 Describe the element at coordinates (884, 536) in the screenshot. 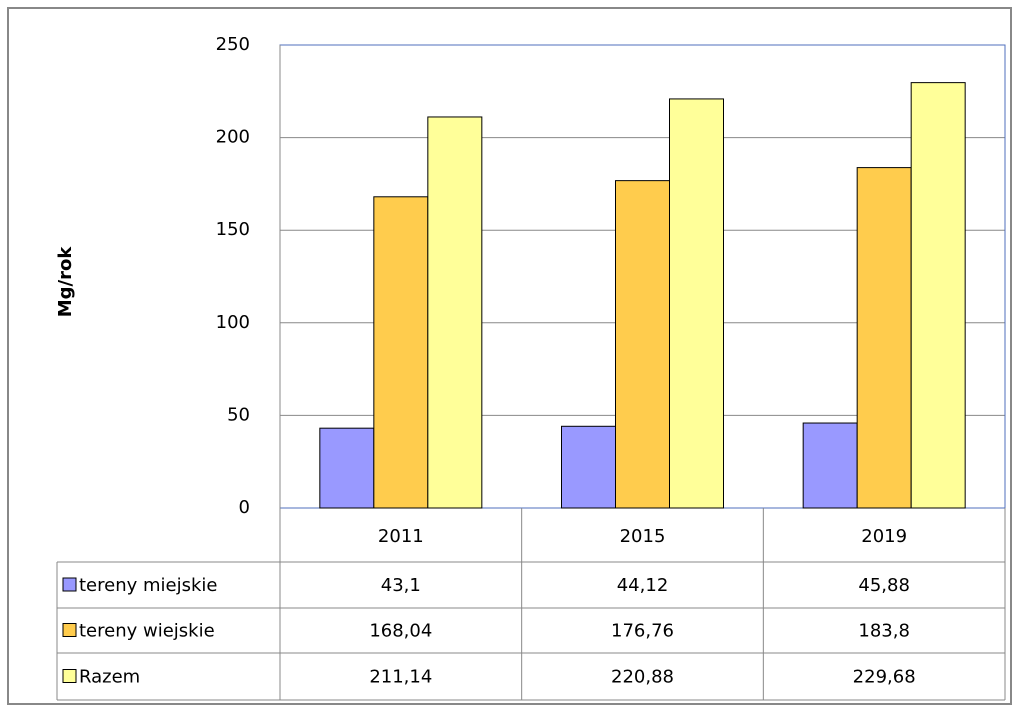

I see `x-tick-label: 2019` at that location.